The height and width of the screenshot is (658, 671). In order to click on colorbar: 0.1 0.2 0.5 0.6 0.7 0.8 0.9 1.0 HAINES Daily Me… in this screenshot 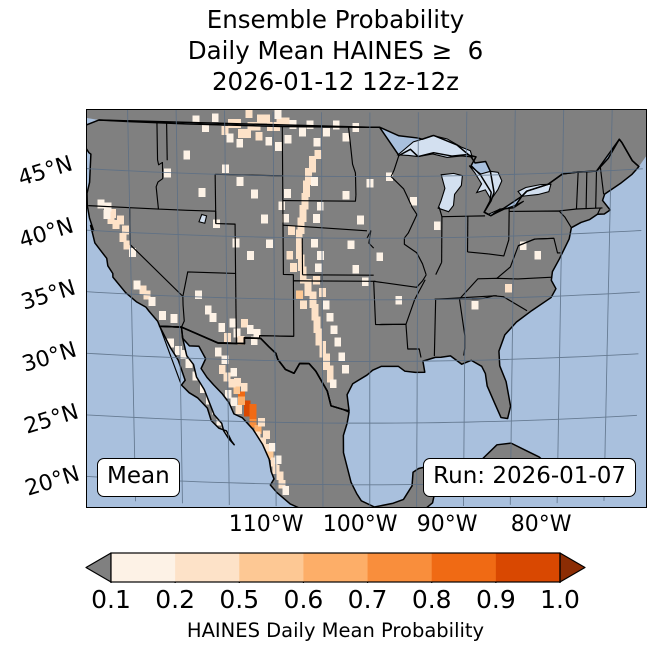, I will do `click(335, 597)`.